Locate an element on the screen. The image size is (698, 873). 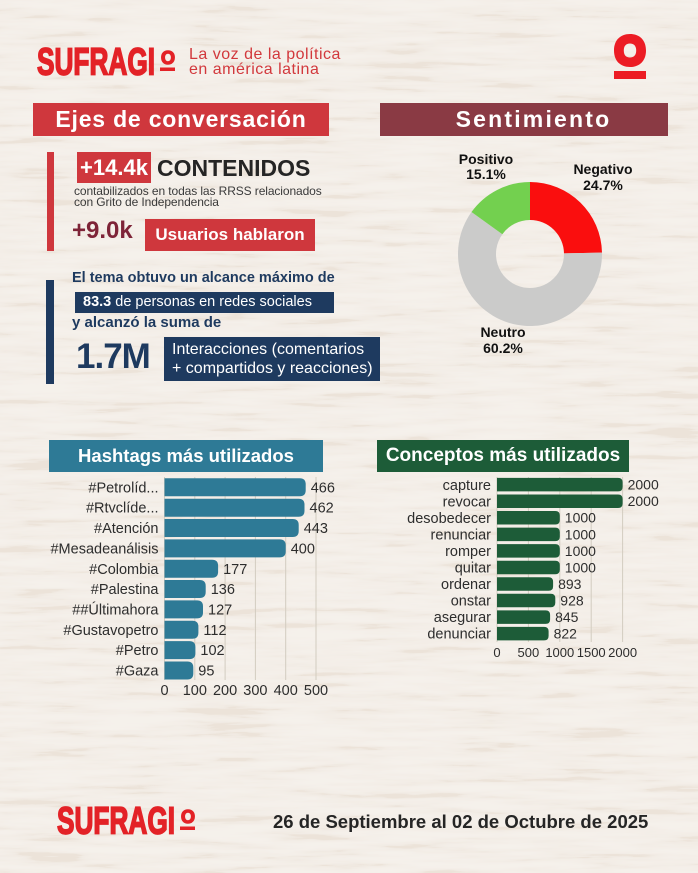
svg-text: 893 is located at coordinates (570, 584).